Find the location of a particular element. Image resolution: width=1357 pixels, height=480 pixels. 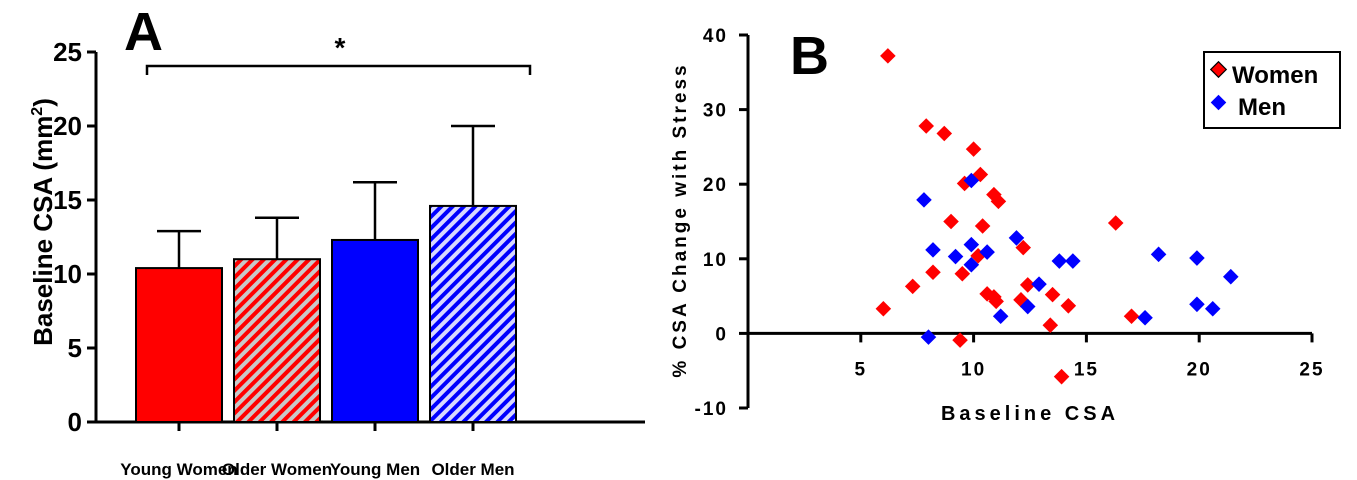

panel-a-y-axis-label: Baseline CSA (mm2) is located at coordinates (43, 222).